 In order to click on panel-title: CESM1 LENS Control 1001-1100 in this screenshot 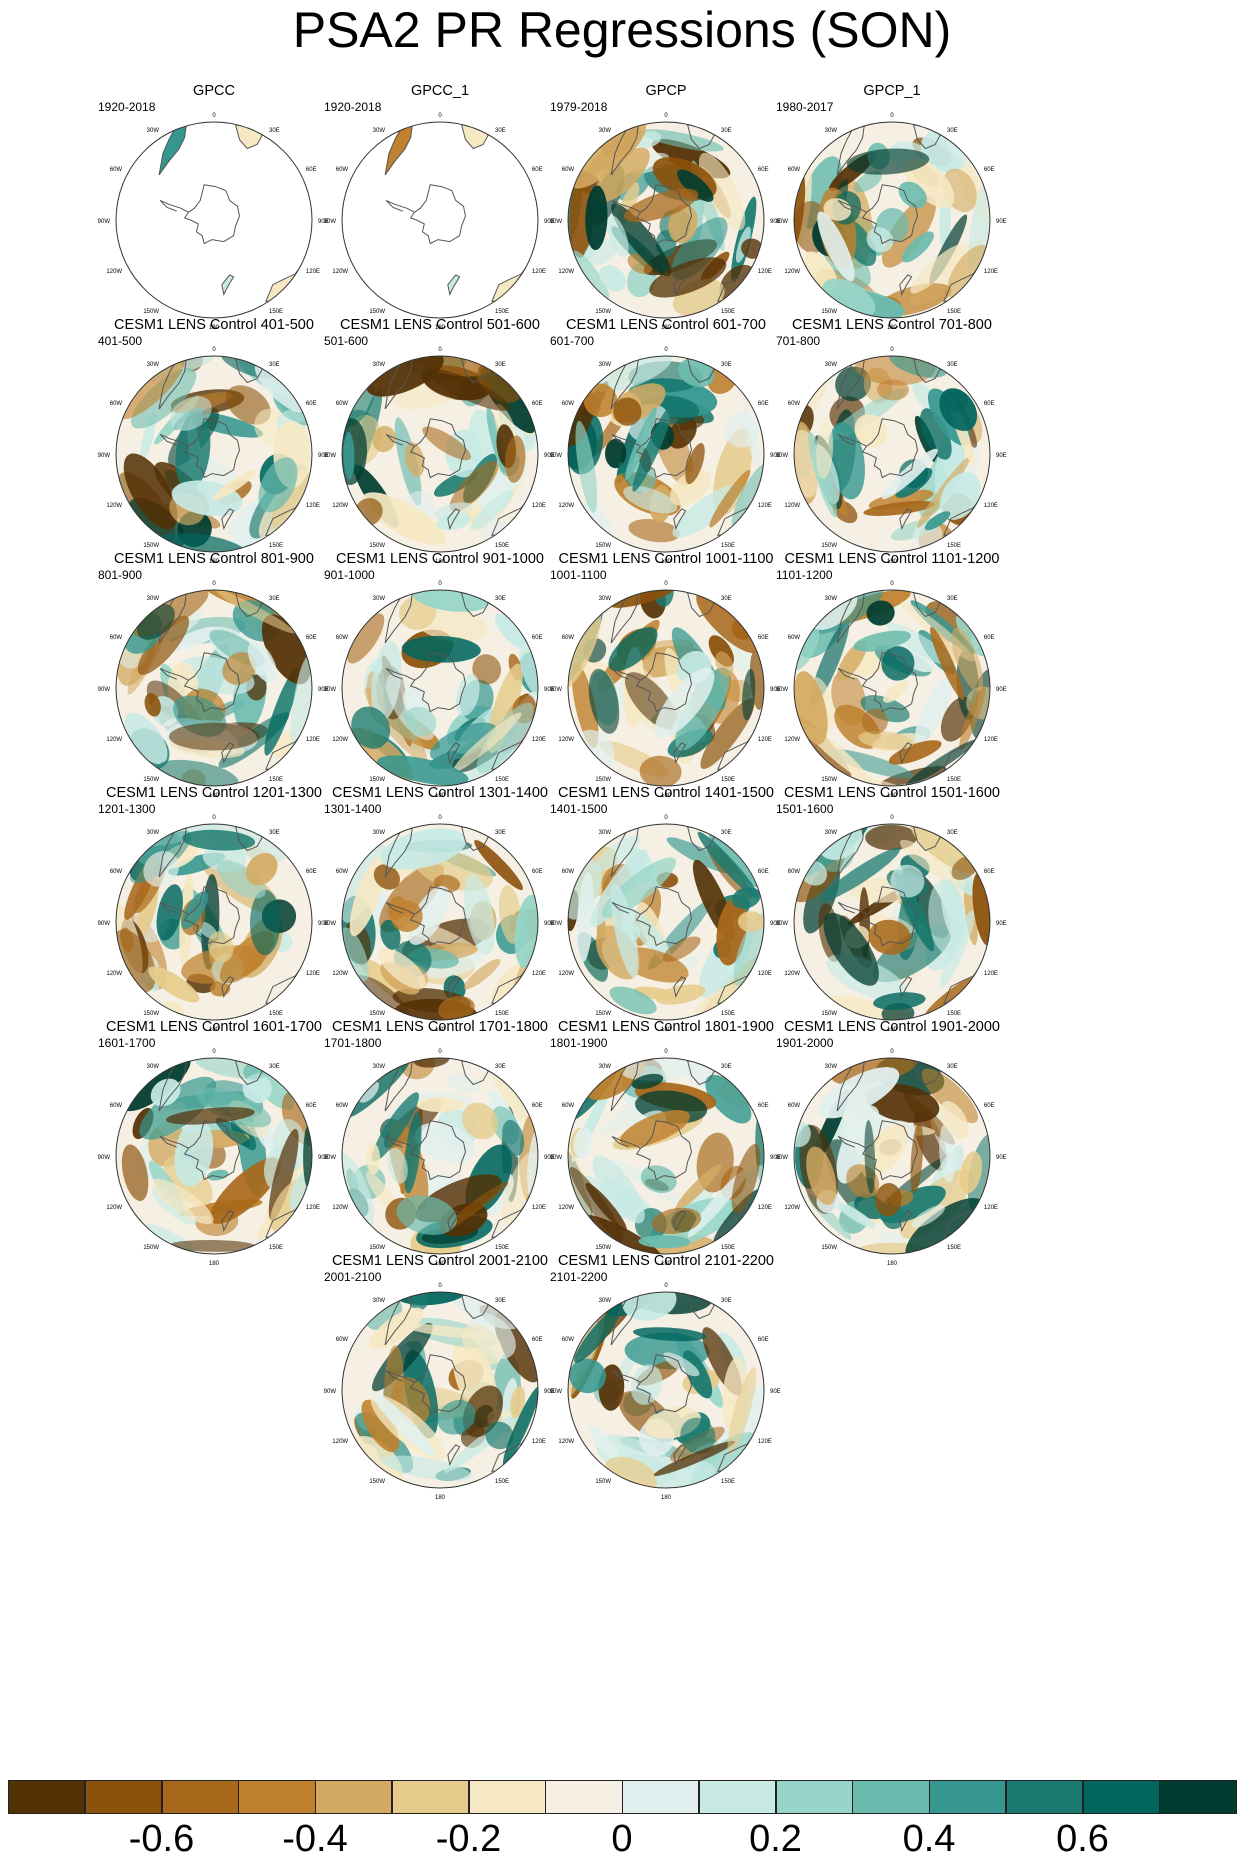, I will do `click(666, 559)`.